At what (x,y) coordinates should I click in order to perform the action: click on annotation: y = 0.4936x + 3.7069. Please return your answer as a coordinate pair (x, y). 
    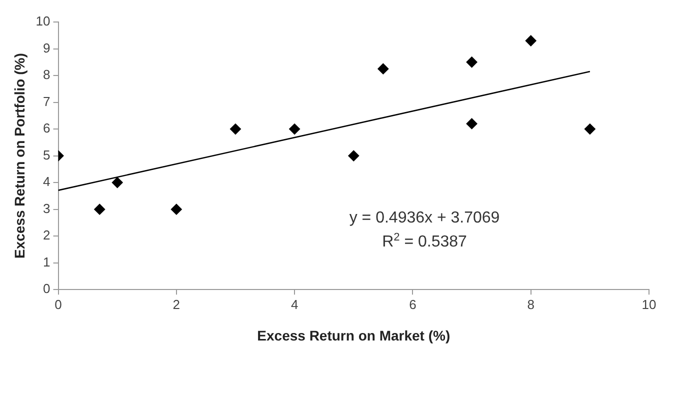
    Looking at the image, I should click on (424, 218).